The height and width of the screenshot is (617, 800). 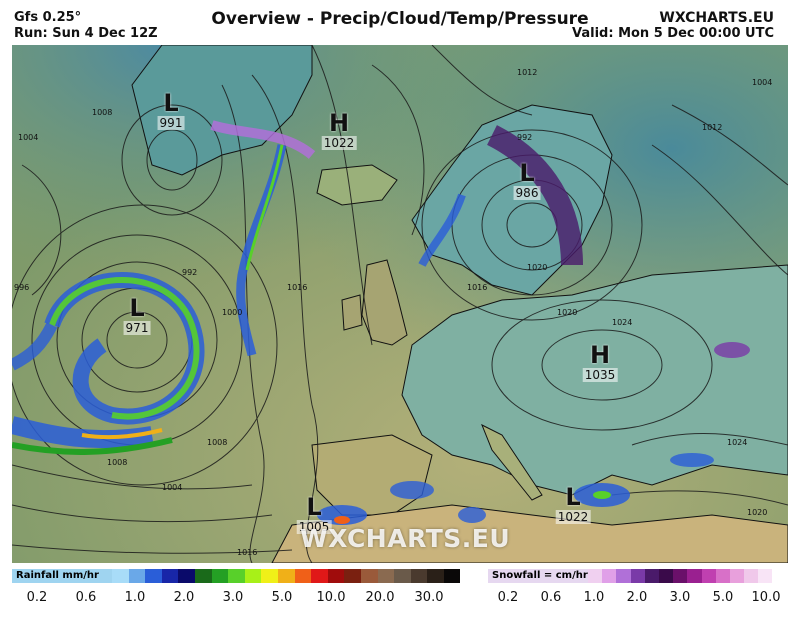 I want to click on snowfall-color-scale, so click(x=687, y=576).